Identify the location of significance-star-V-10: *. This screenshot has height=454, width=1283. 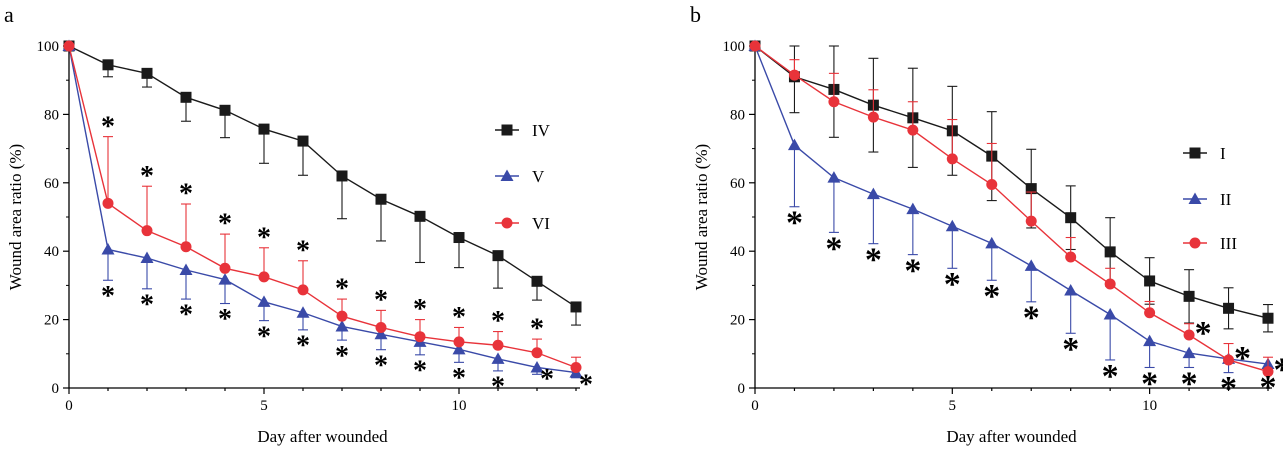
(459, 378).